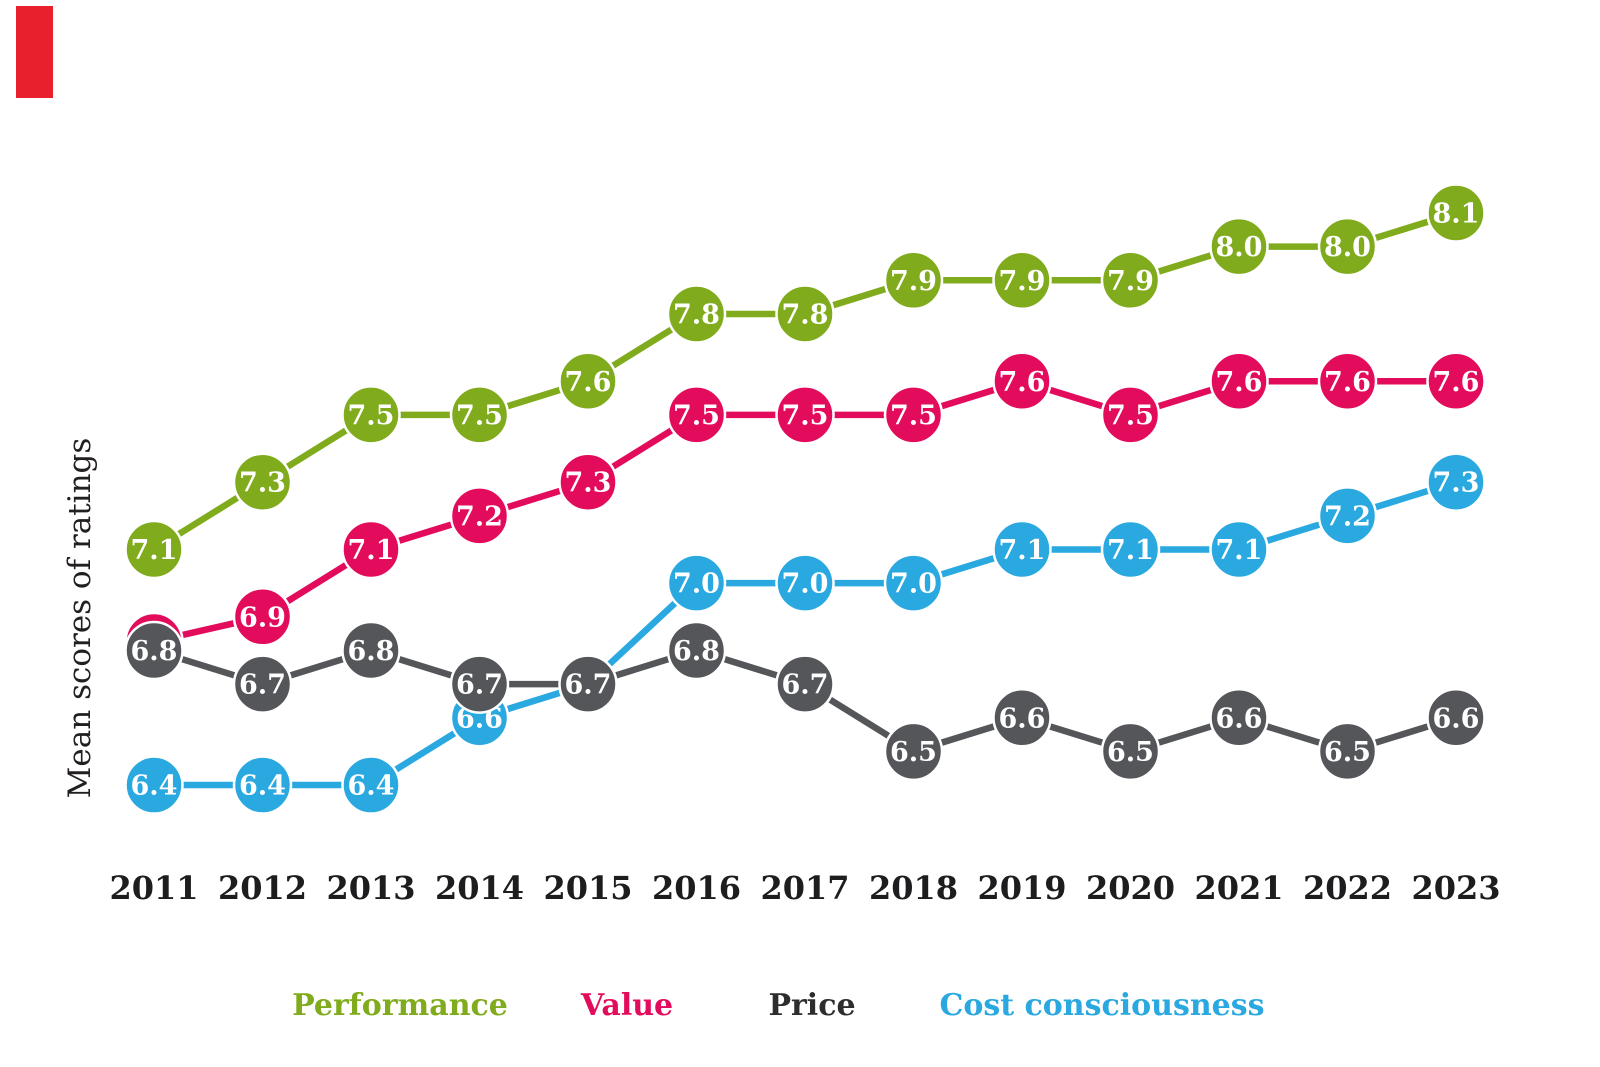  I want to click on point-value-2016: 7.5, so click(696, 415).